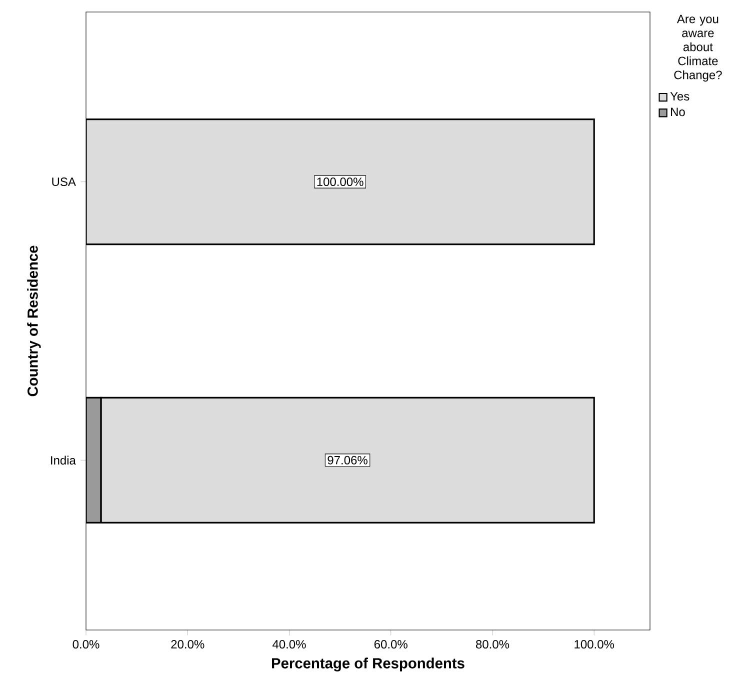 The image size is (733, 692). What do you see at coordinates (348, 460) in the screenshot?
I see `data-label: 97.06%` at bounding box center [348, 460].